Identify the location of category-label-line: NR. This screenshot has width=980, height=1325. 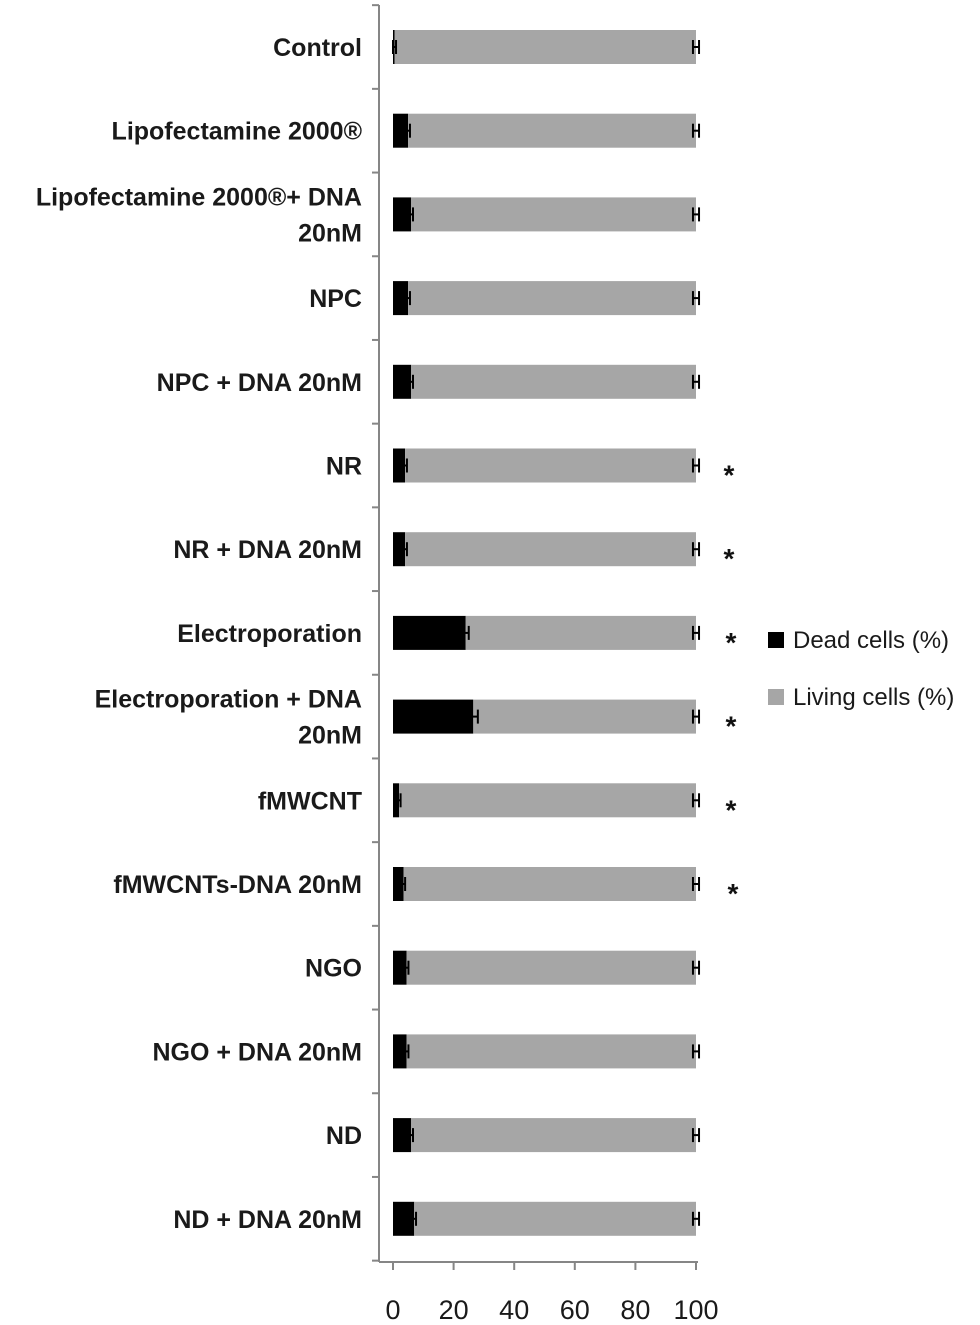
(344, 467).